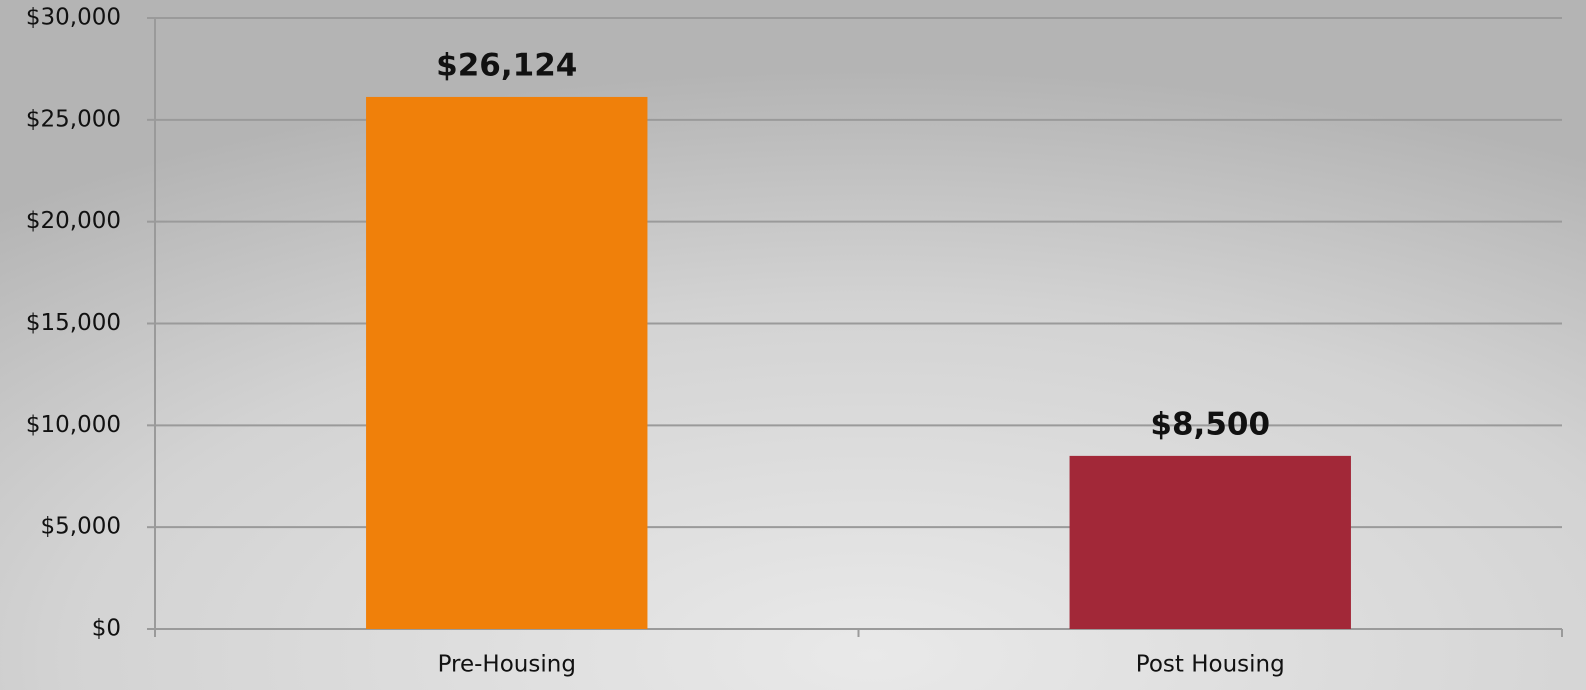 The width and height of the screenshot is (1586, 690). What do you see at coordinates (73, 425) in the screenshot?
I see `y-tick-label: $10,000` at bounding box center [73, 425].